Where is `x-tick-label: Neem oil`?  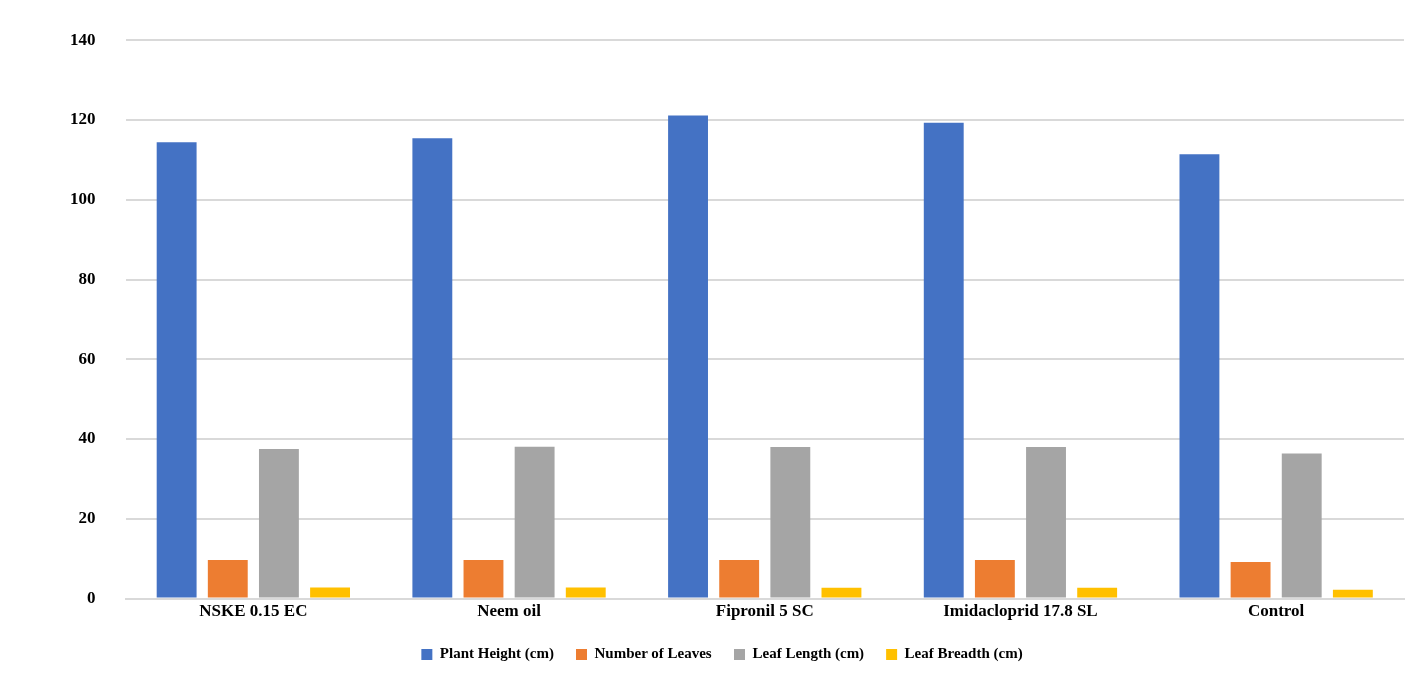 x-tick-label: Neem oil is located at coordinates (509, 611).